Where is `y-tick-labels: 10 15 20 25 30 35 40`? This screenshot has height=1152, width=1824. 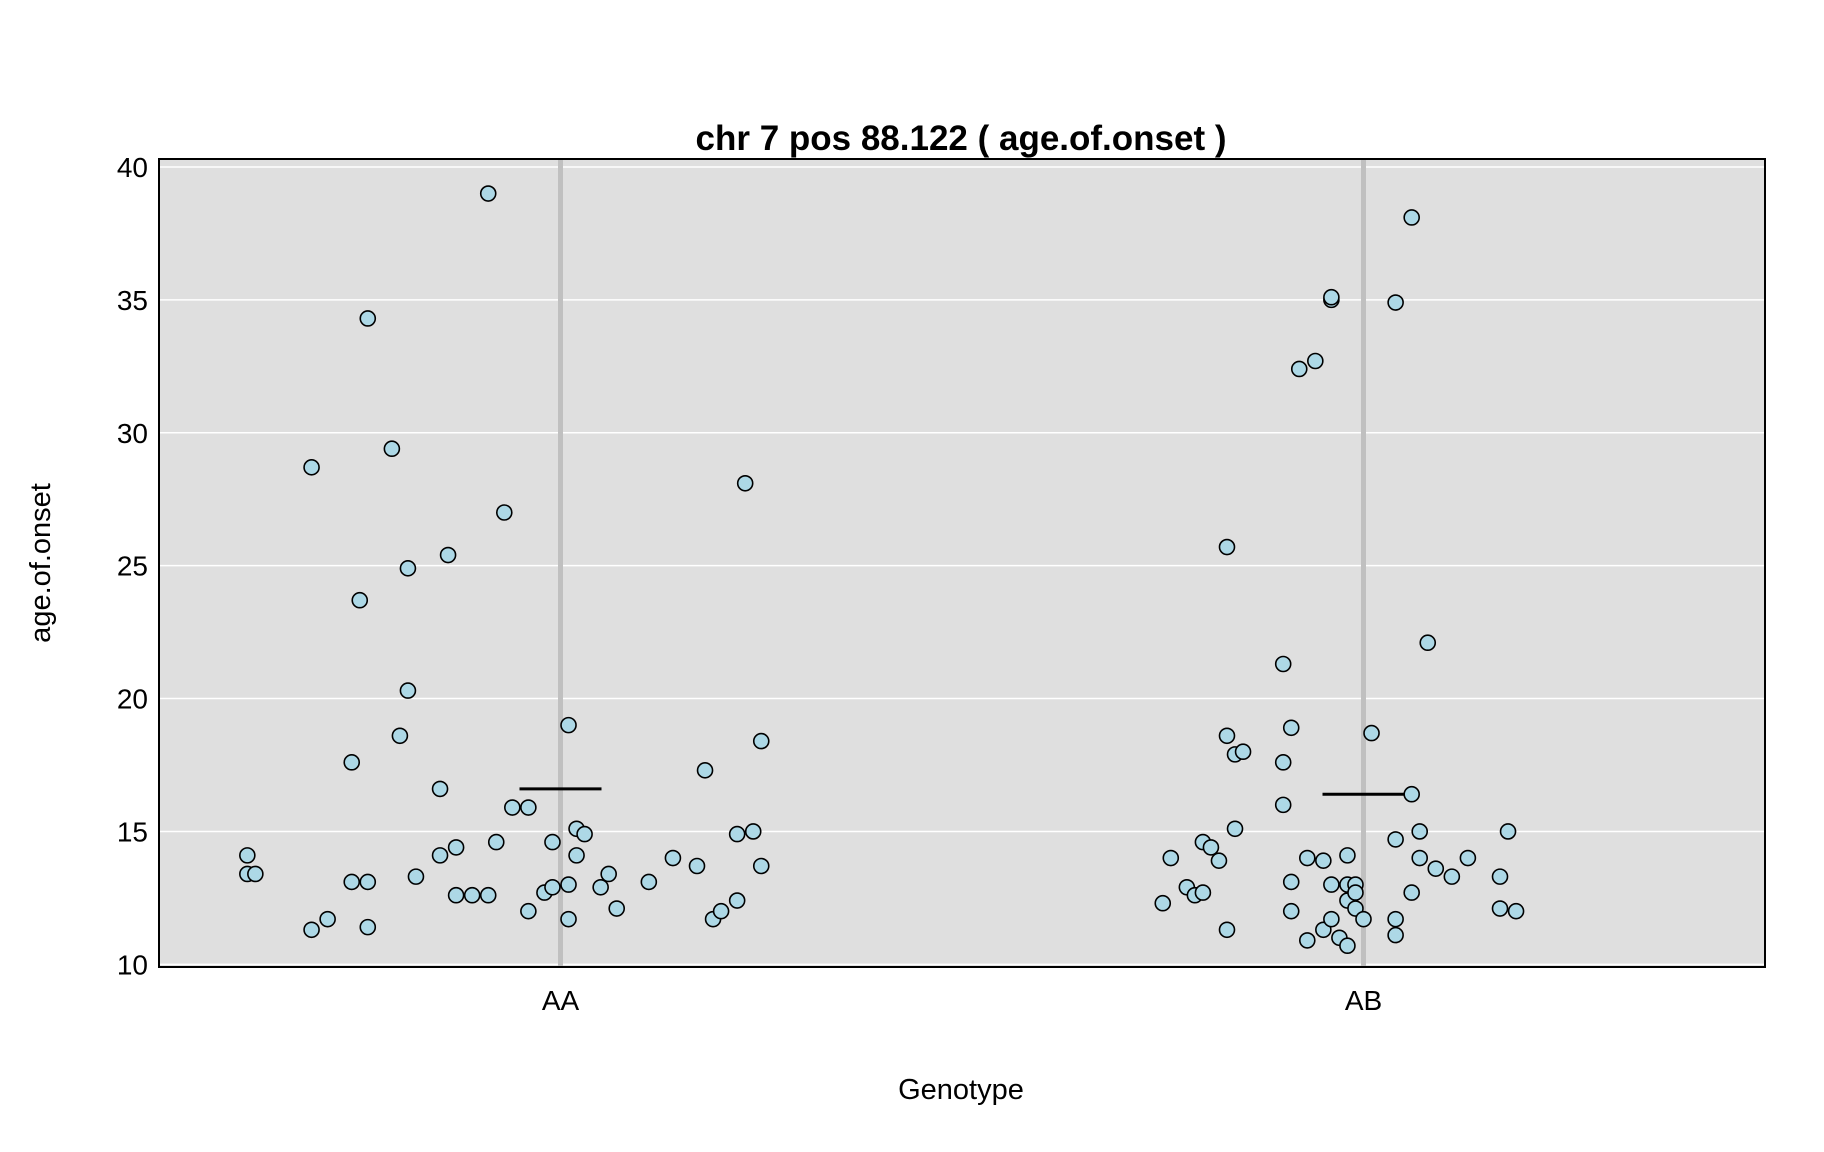 y-tick-labels: 10 15 20 25 30 35 40 is located at coordinates (132, 566).